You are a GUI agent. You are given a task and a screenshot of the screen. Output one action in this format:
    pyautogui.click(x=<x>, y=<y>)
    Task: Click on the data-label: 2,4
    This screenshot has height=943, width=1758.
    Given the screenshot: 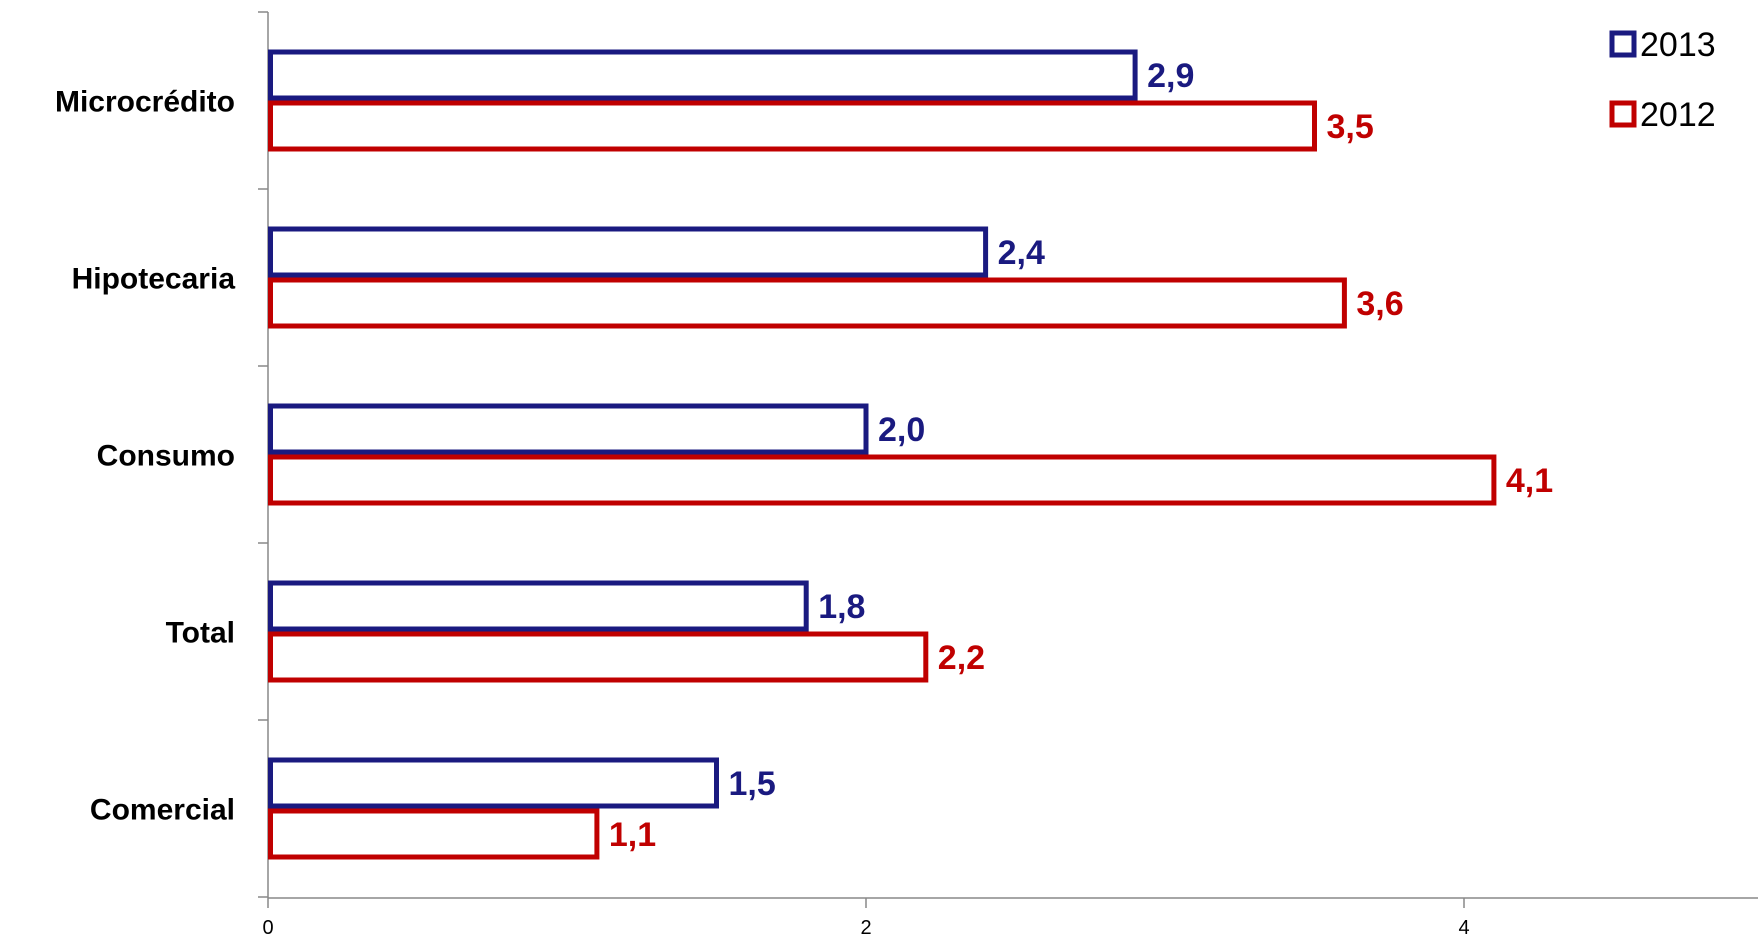 What is the action you would take?
    pyautogui.click(x=1021, y=253)
    